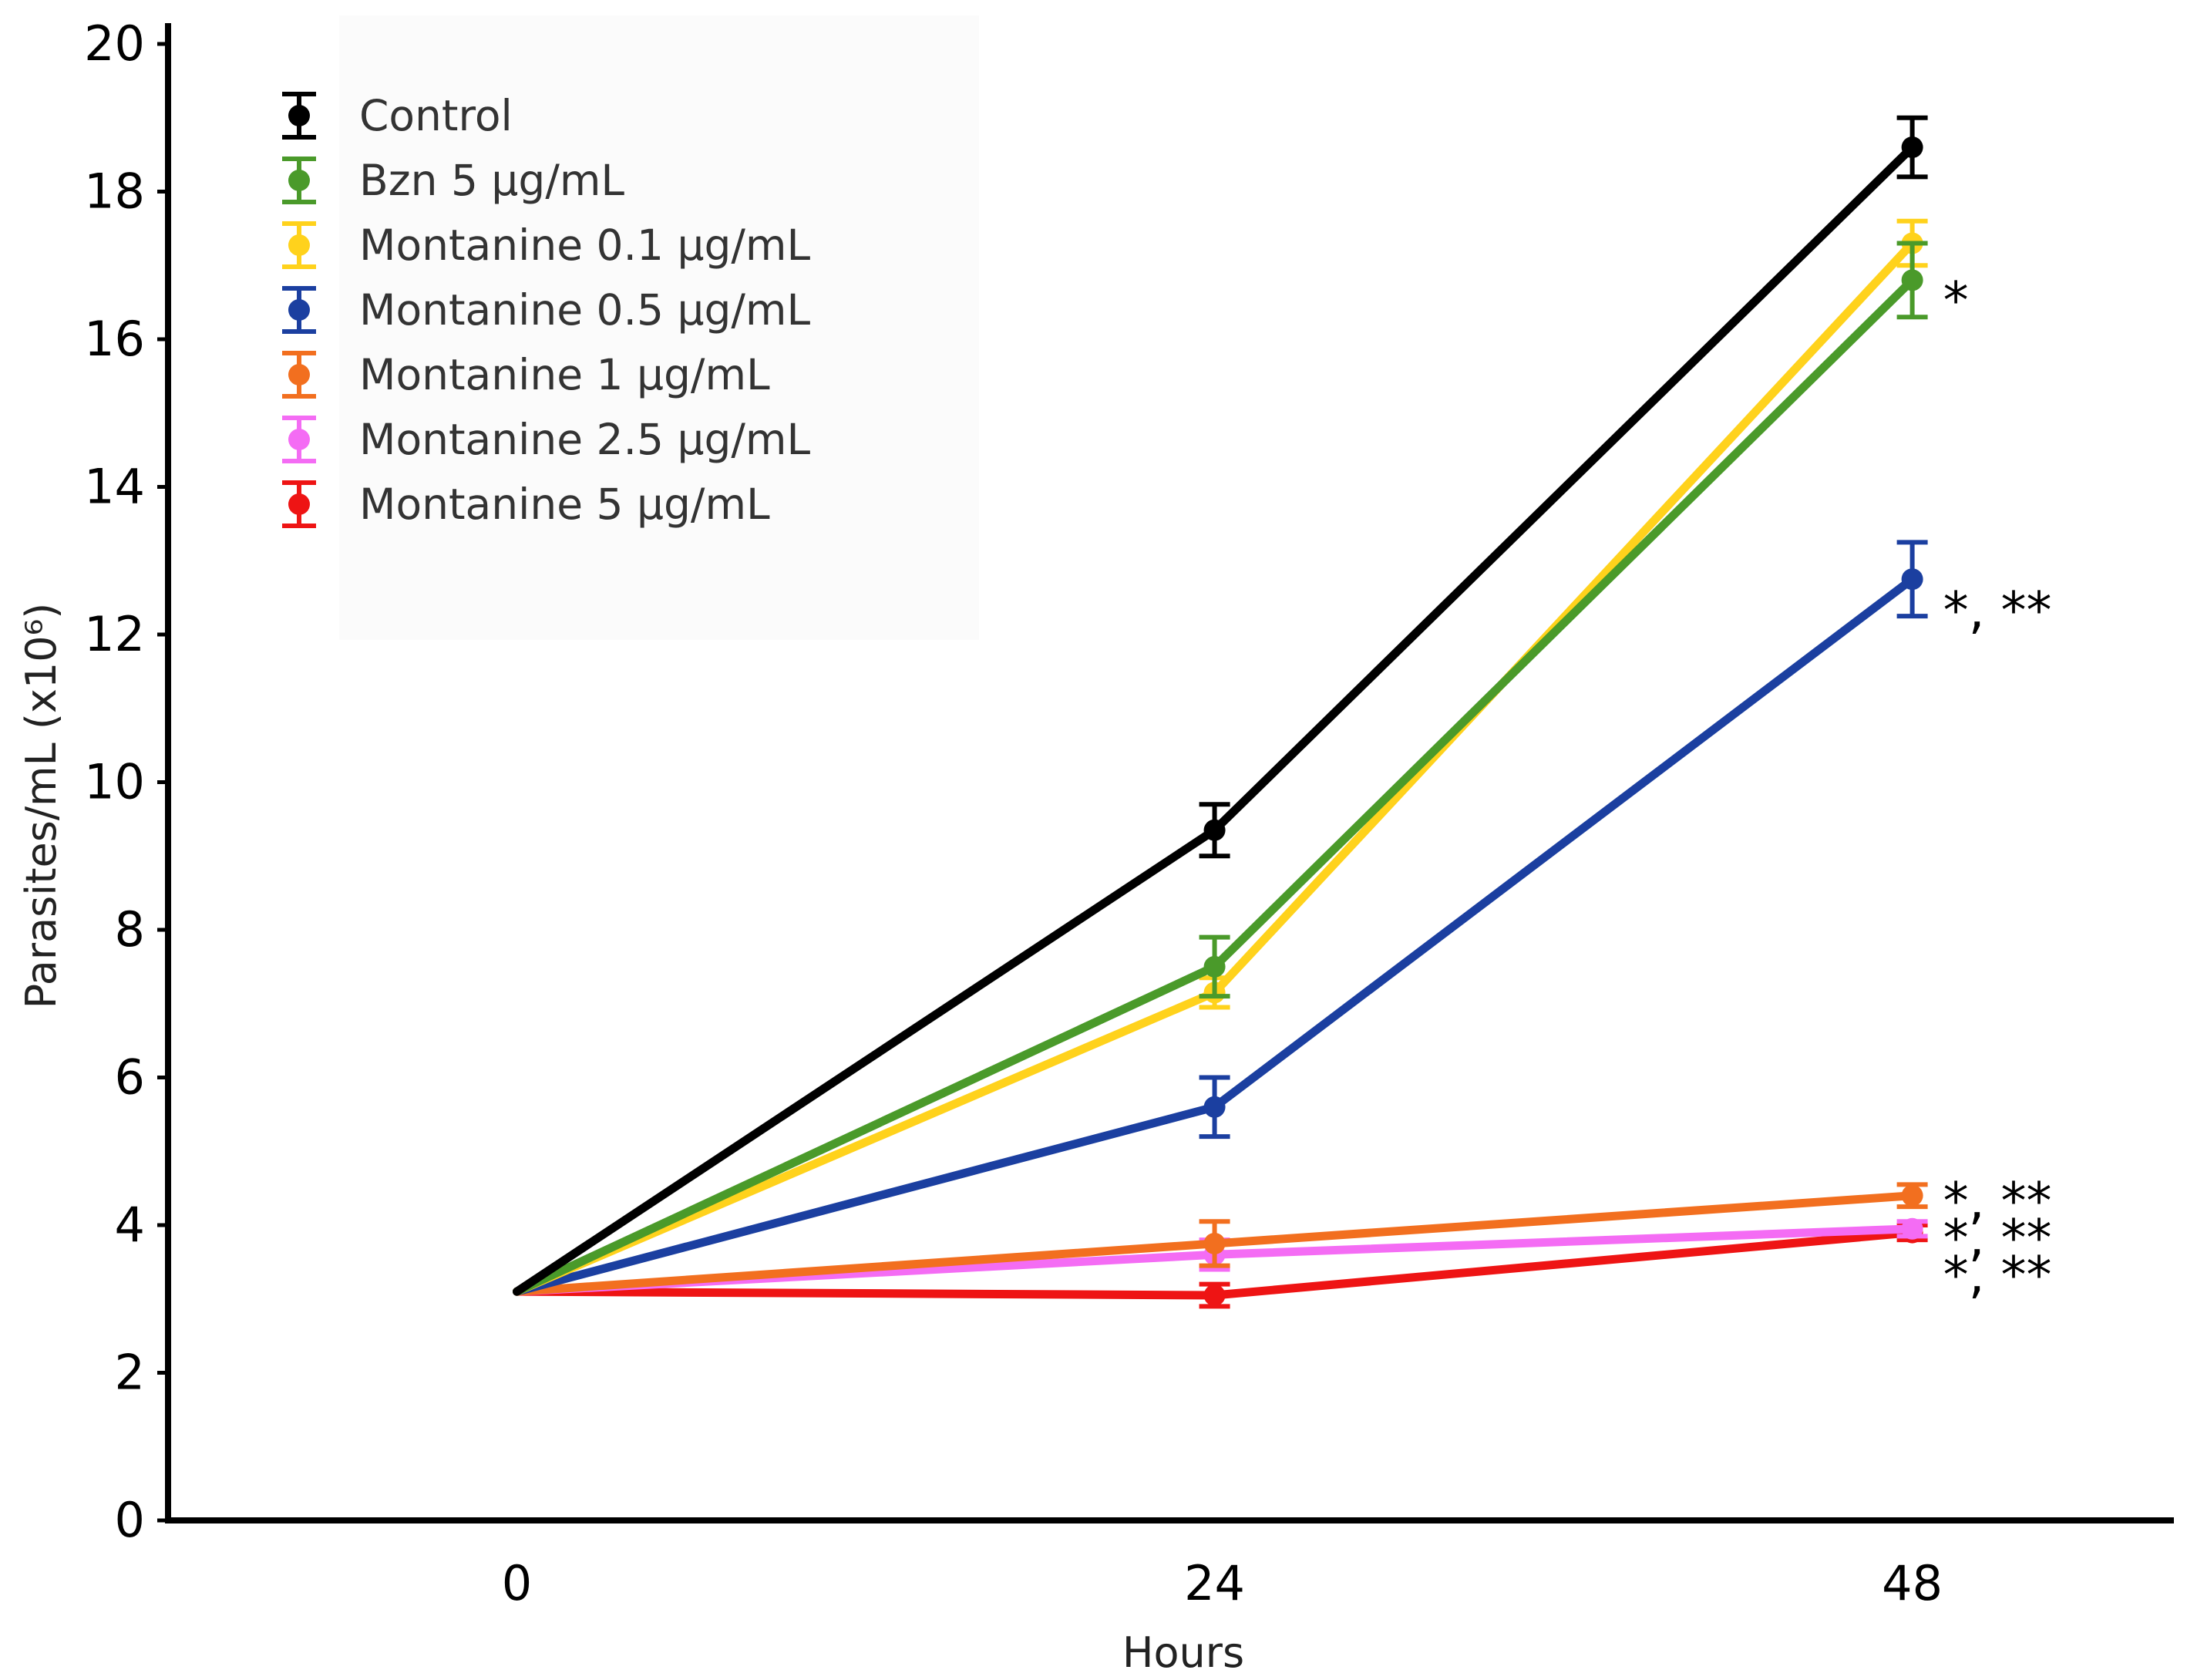 The image size is (2187, 1680). I want to click on y-tick-label: 16, so click(114, 339).